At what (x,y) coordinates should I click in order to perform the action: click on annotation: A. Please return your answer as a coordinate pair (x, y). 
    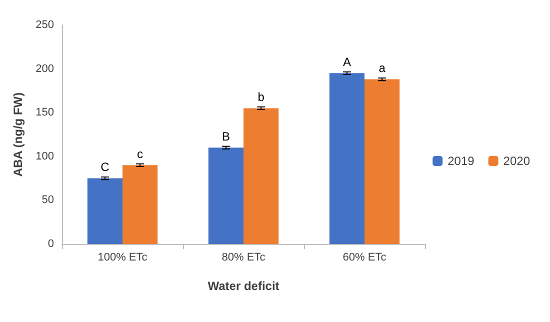
    Looking at the image, I should click on (346, 61).